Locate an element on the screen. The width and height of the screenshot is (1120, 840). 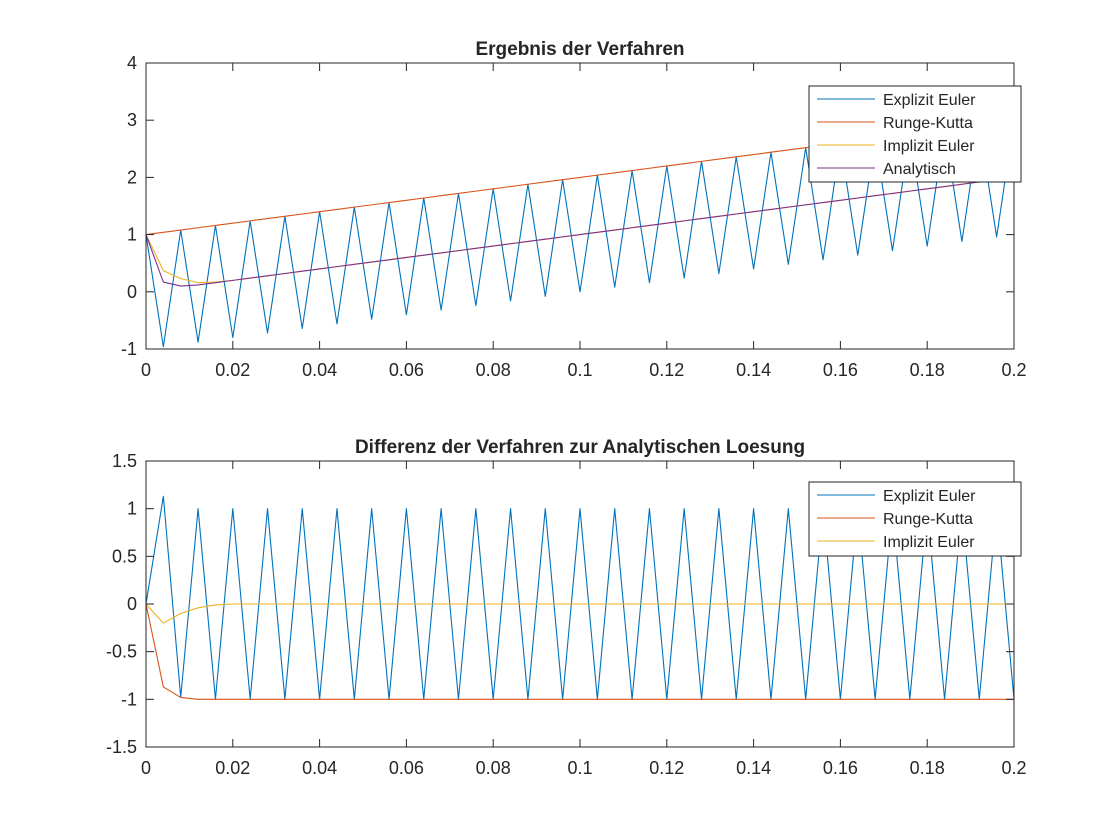
y-tick-label: 0.5 is located at coordinates (124, 556).